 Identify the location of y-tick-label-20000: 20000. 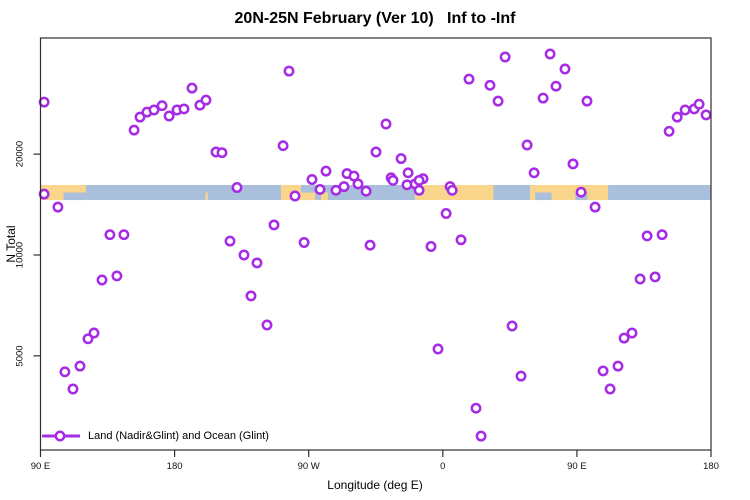
(20, 154).